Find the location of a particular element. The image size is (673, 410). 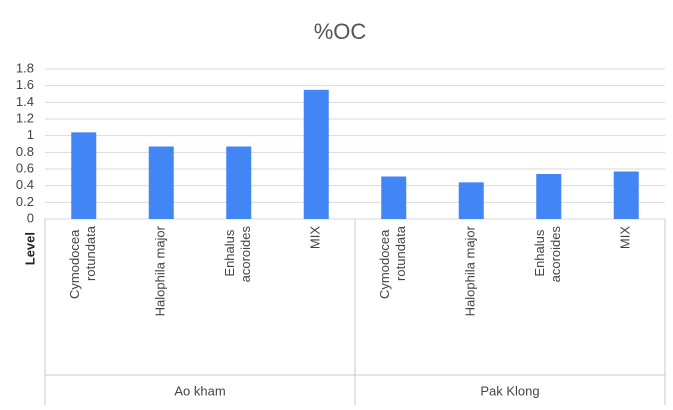

y-tick-label: 0 is located at coordinates (30, 217).